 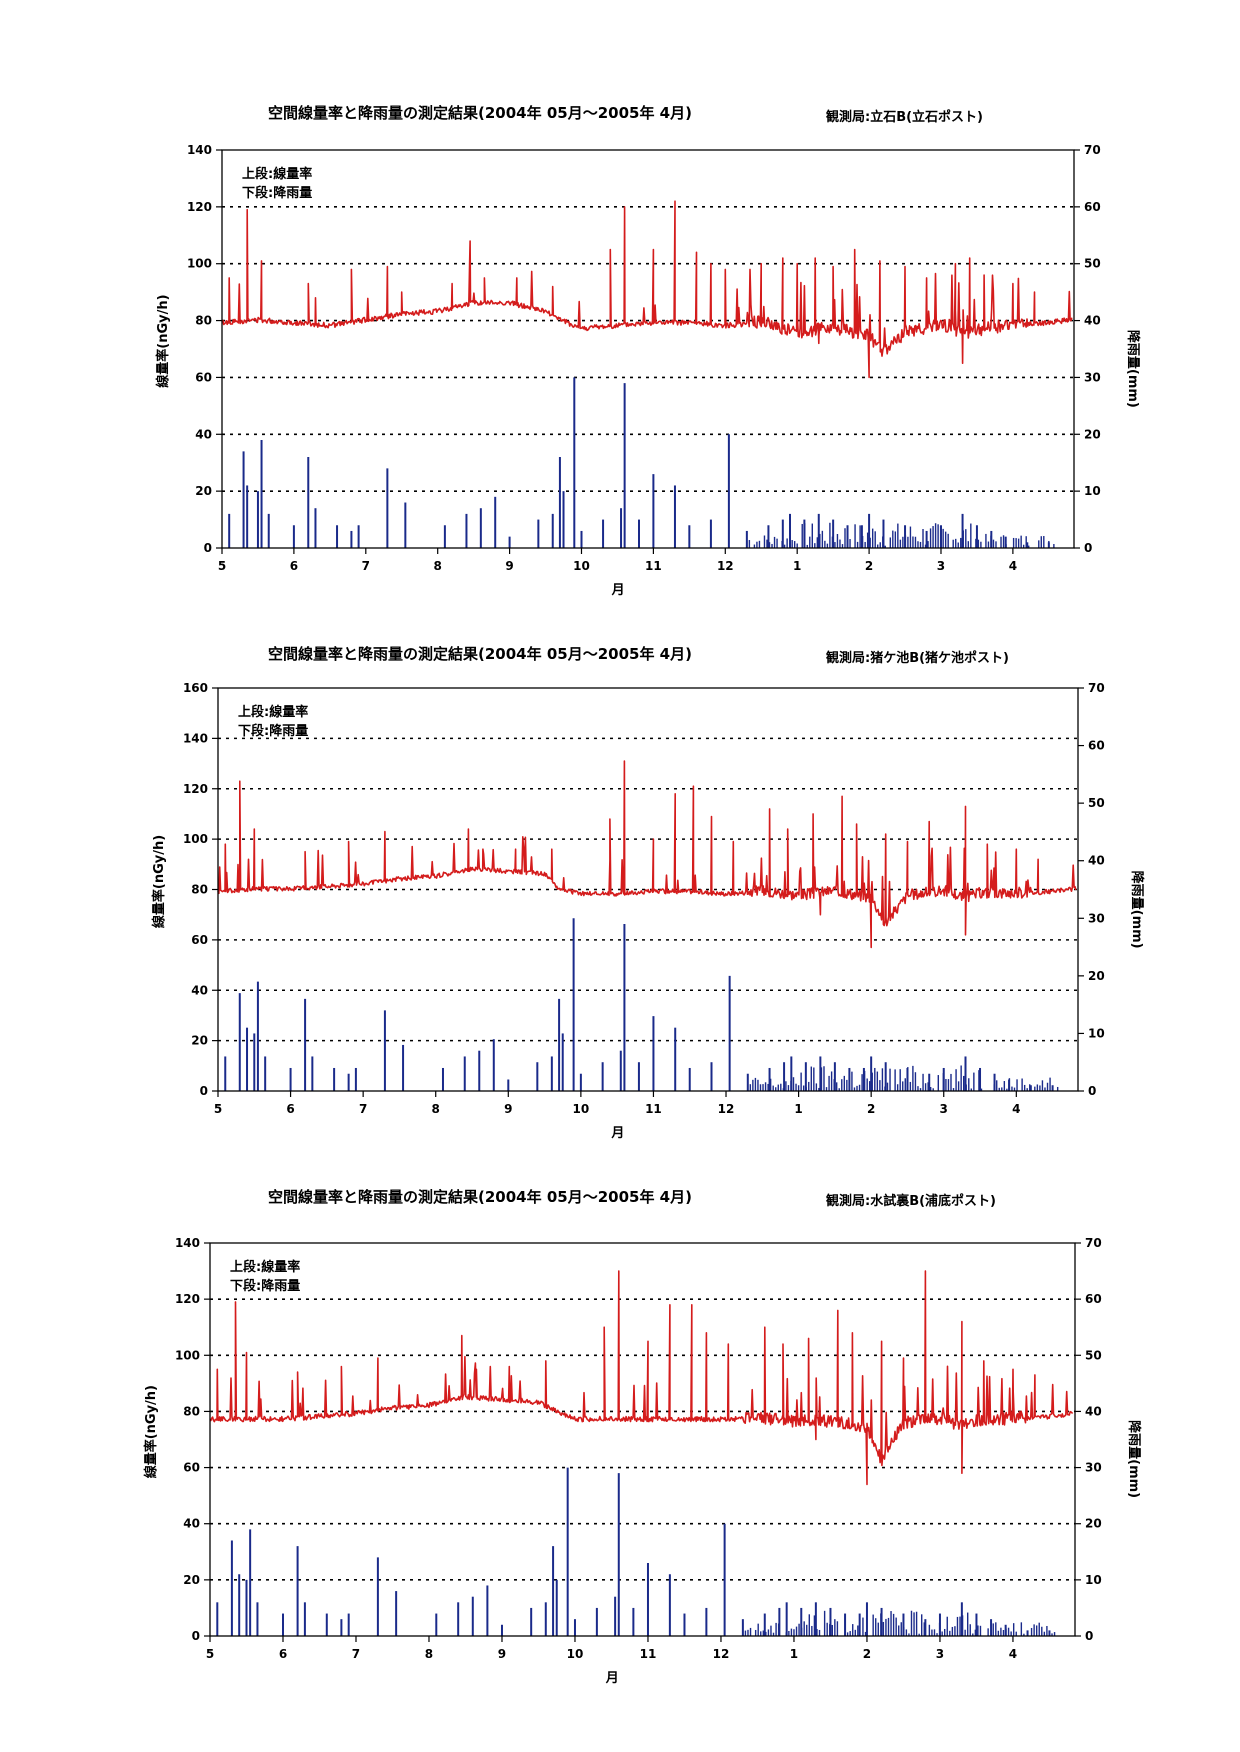 What do you see at coordinates (917, 658) in the screenshot?
I see `station-label: 観測局:猪ケ池B(猪ケ池ポスト)` at bounding box center [917, 658].